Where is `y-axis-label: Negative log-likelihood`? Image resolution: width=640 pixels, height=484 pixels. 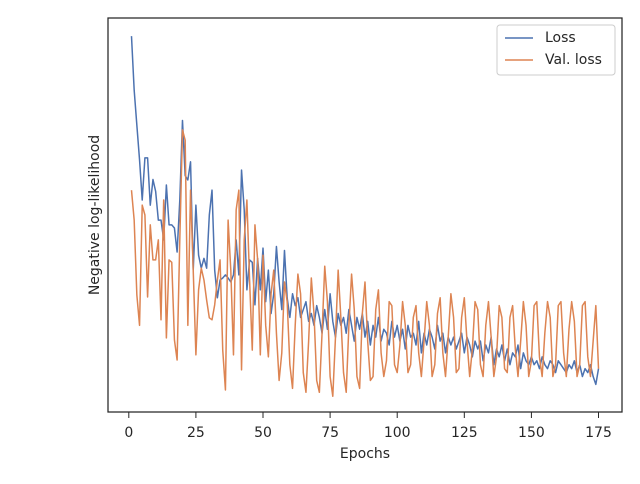
y-axis-label: Negative log-likelihood is located at coordinates (95, 215).